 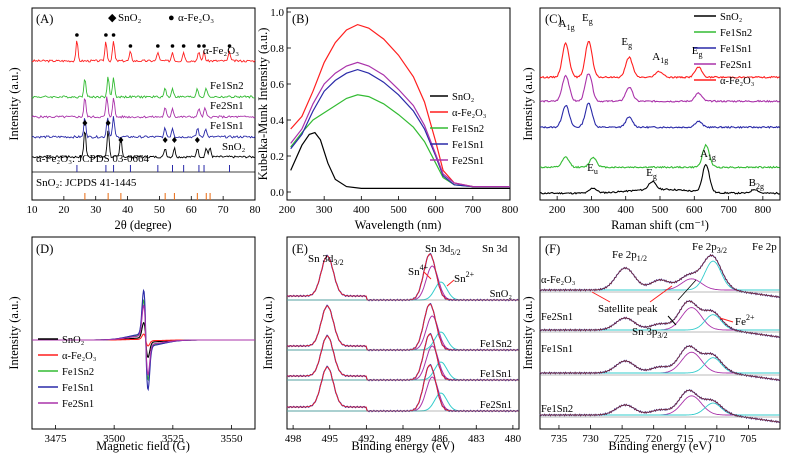 What do you see at coordinates (196, 18) in the screenshot?
I see `legend-fe2o3-label: α-Fe₂O₃` at bounding box center [196, 18].